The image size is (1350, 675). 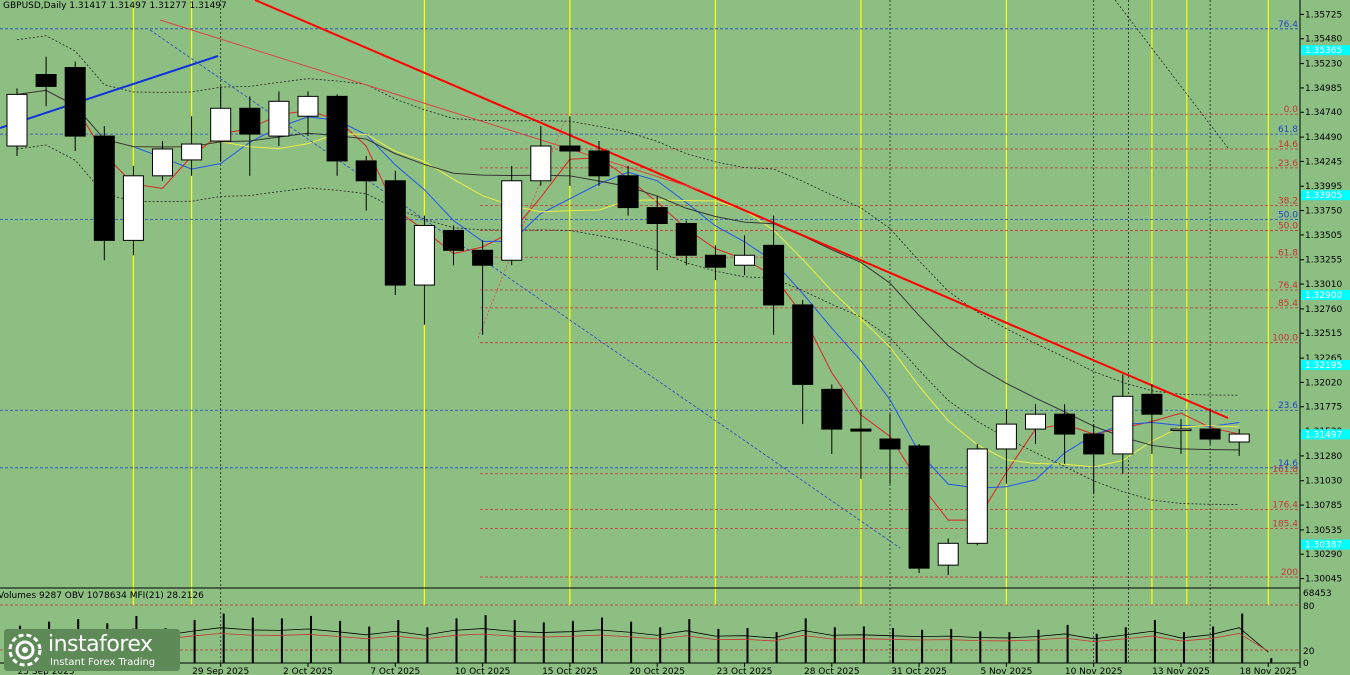 What do you see at coordinates (1288, 406) in the screenshot?
I see `fib-blue-label: 23.6` at bounding box center [1288, 406].